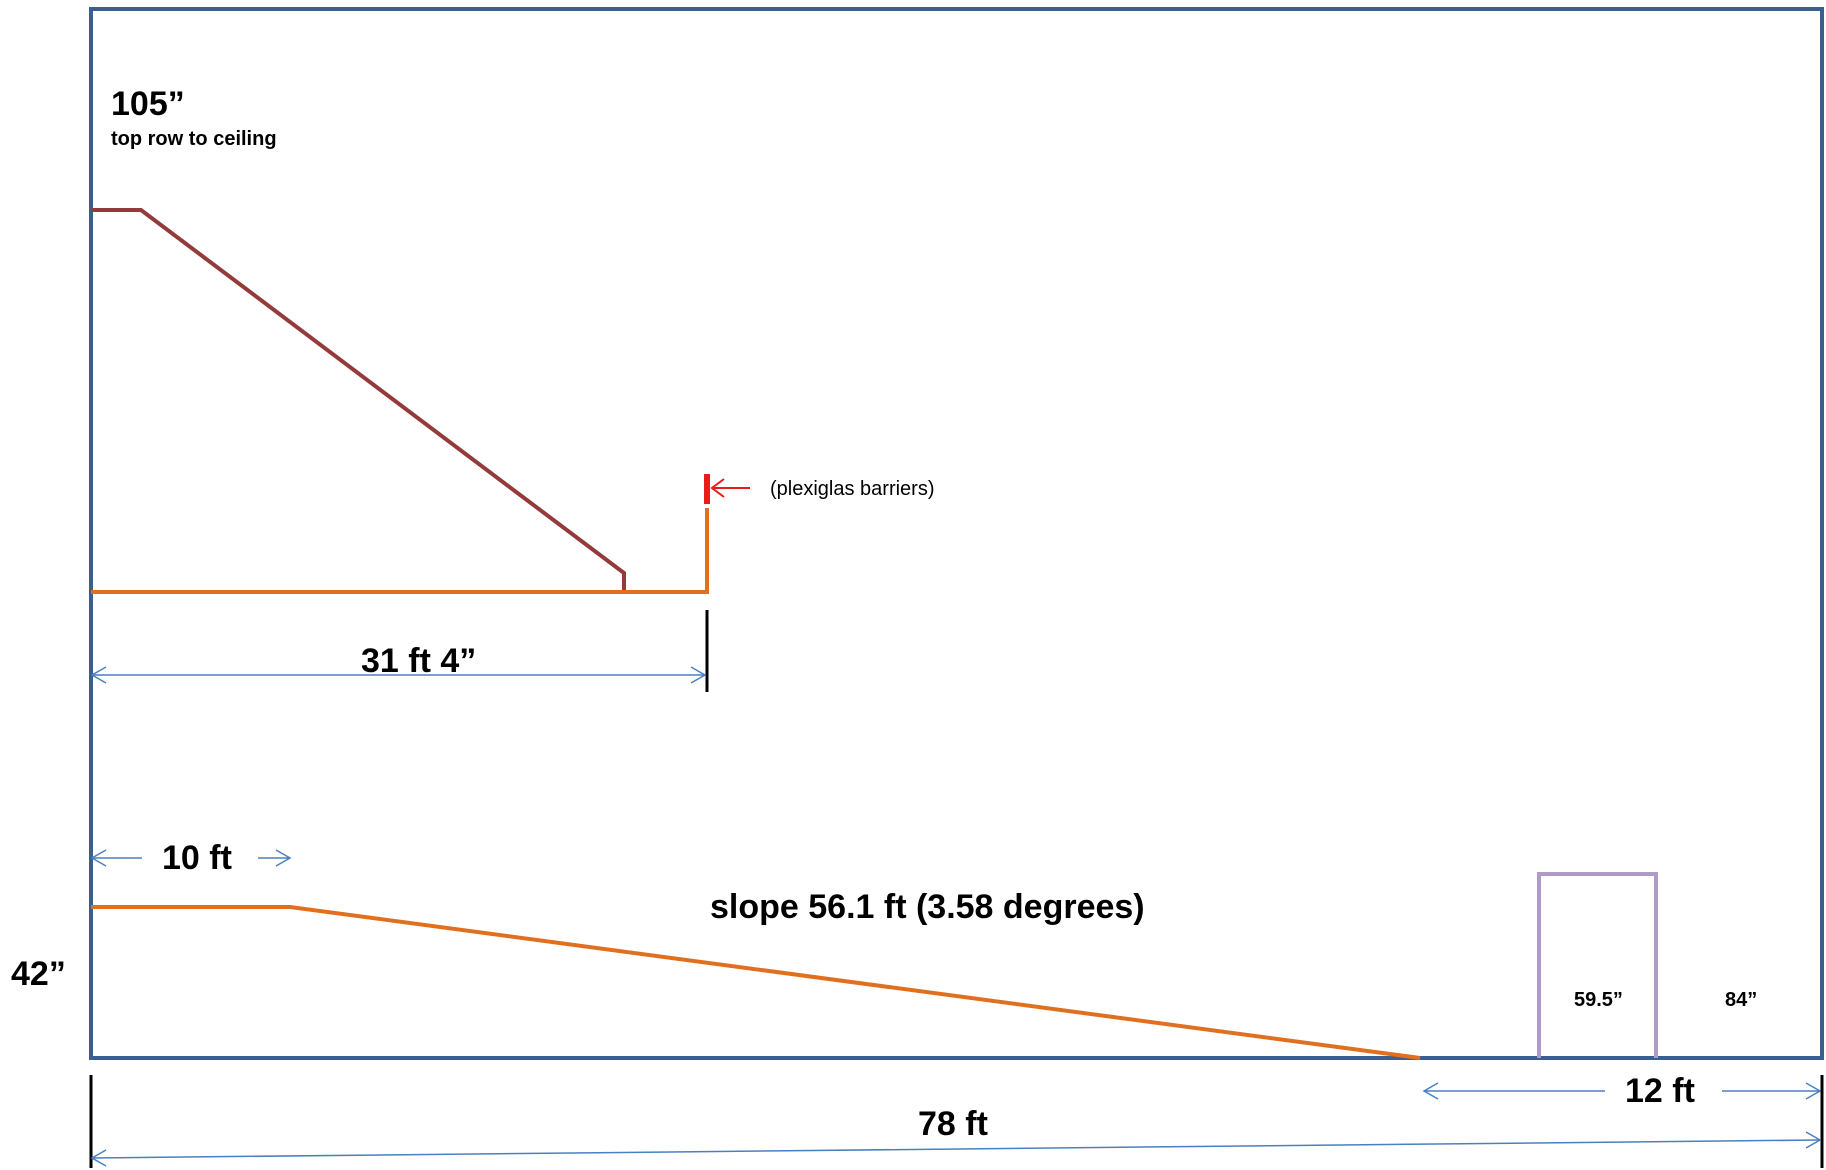 The height and width of the screenshot is (1170, 1826). Describe the element at coordinates (1660, 1091) in the screenshot. I see `stage-depth-label: 12 ft` at that location.